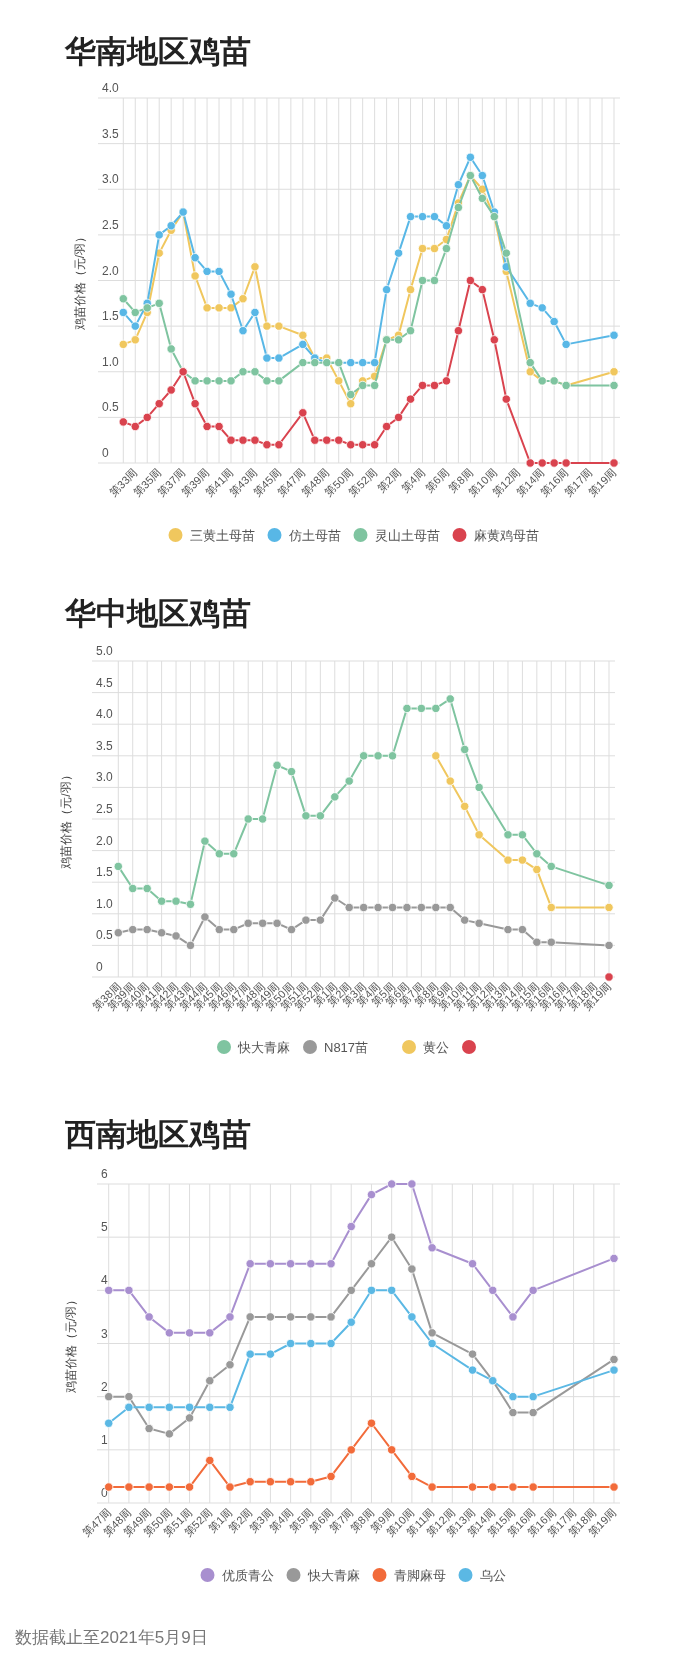  Describe the element at coordinates (105, 682) in the screenshot. I see `y-tick-label: 4.5` at that location.